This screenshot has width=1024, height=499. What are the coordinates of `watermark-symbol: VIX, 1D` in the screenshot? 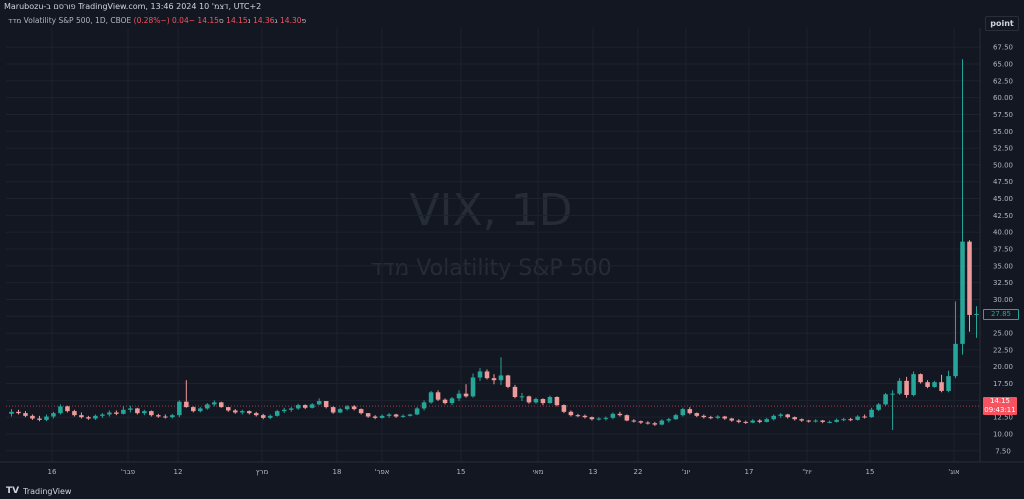 It's located at (491, 210).